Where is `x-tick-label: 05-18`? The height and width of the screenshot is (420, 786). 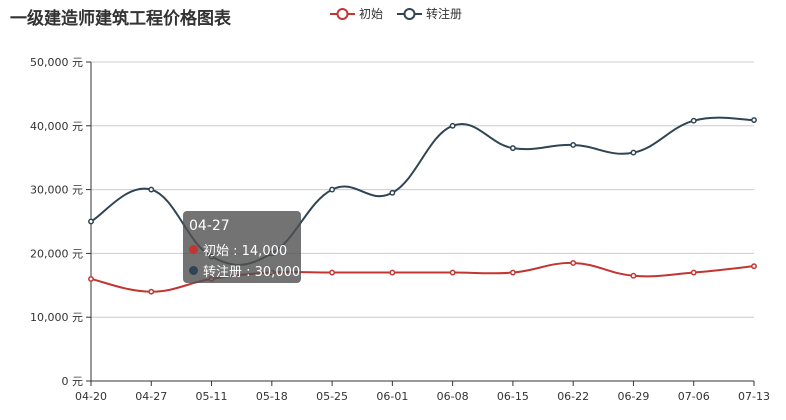
x-tick-label: 05-18 is located at coordinates (272, 396).